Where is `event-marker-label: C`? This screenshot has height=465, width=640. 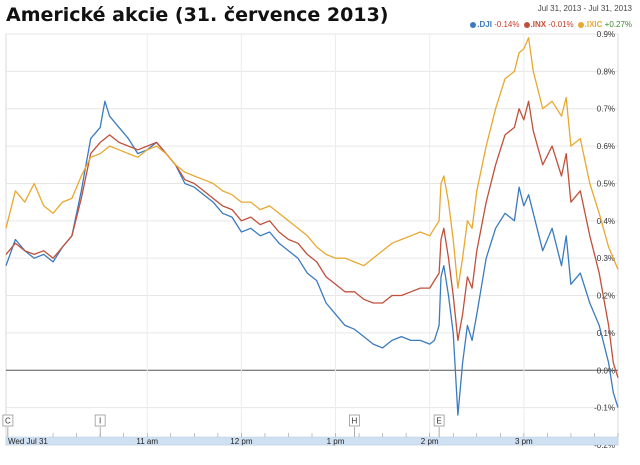
event-marker-label: C is located at coordinates (8, 421).